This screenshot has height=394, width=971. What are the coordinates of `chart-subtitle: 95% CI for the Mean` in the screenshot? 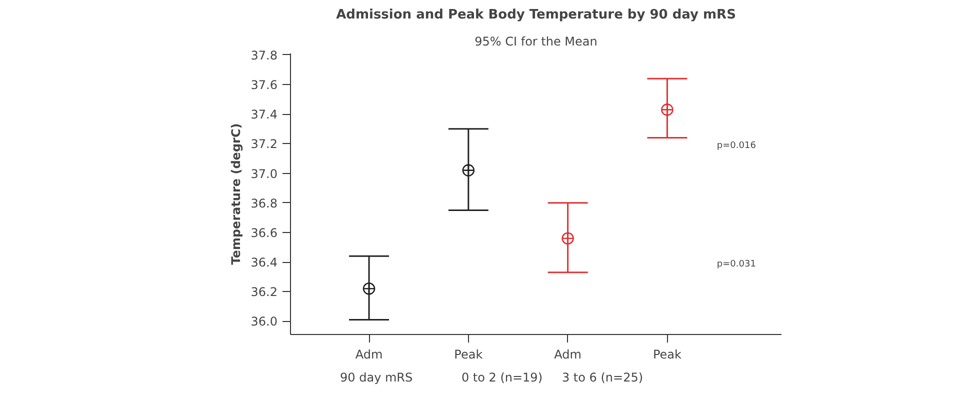 It's located at (536, 41).